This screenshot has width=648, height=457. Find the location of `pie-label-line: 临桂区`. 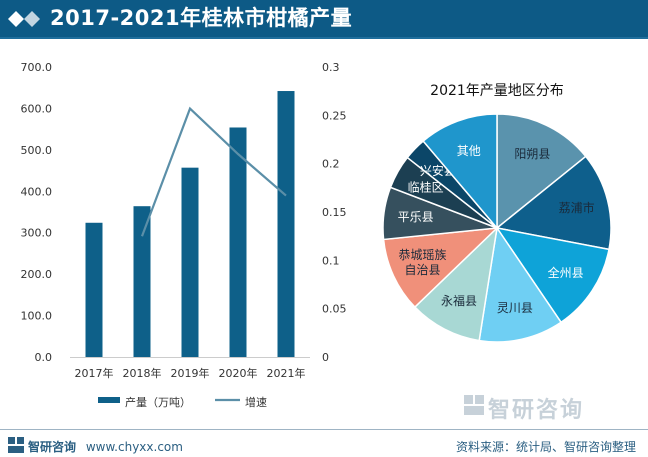

pie-label-line: 临桂区 is located at coordinates (426, 187).